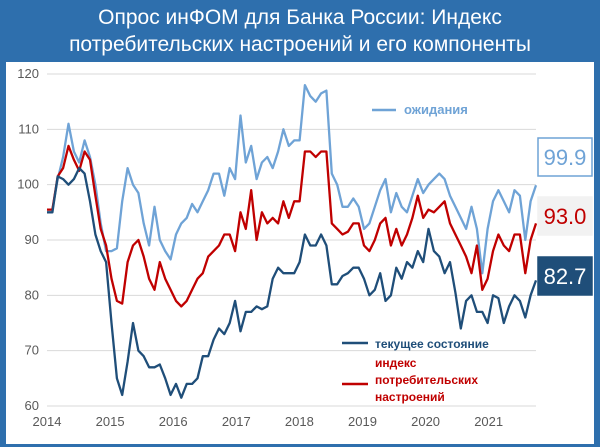 The image size is (600, 447). Describe the element at coordinates (425, 421) in the screenshot. I see `x-tick-label: 2020` at that location.